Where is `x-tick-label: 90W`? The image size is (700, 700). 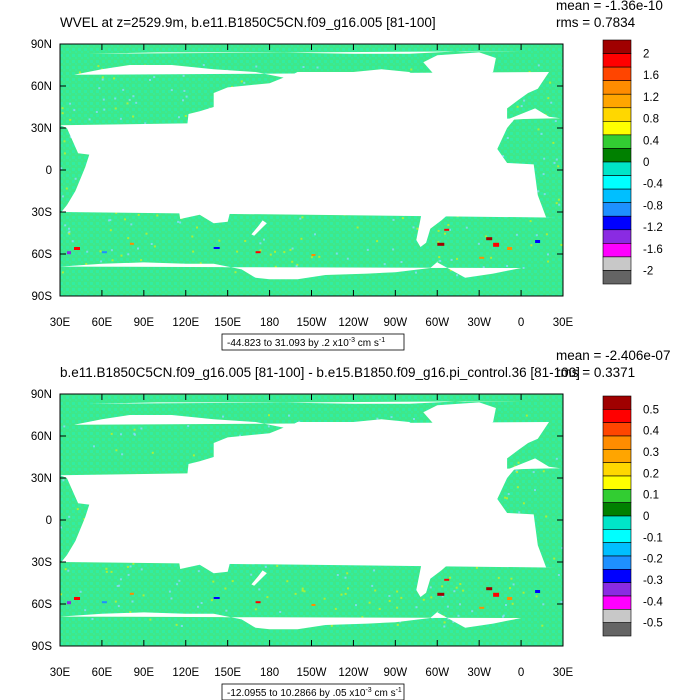
x-tick-label: 90W is located at coordinates (396, 323).